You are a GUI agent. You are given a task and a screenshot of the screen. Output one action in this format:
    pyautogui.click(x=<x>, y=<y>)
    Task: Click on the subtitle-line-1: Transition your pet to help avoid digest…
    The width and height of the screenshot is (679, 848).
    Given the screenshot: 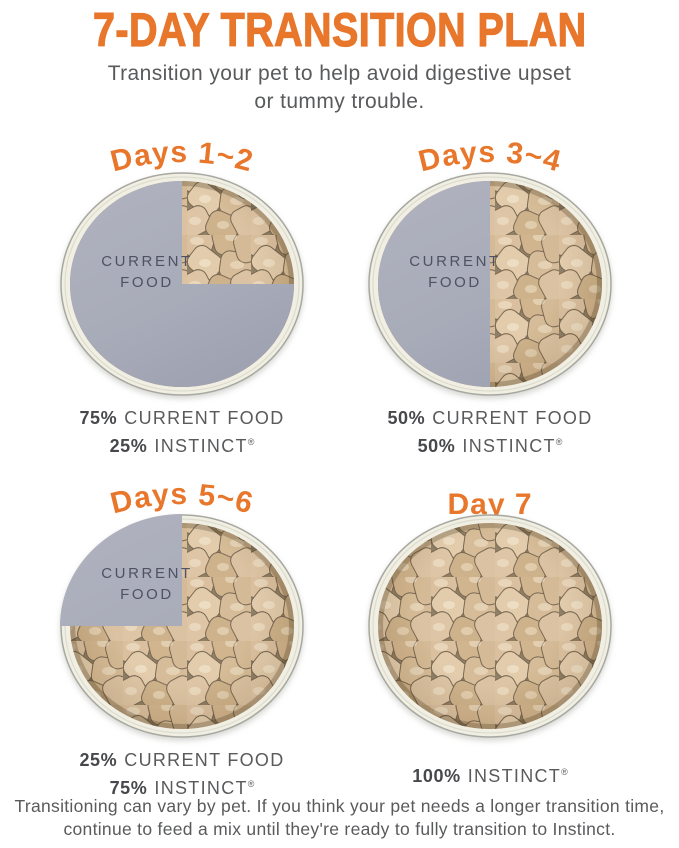 What is the action you would take?
    pyautogui.click(x=339, y=73)
    